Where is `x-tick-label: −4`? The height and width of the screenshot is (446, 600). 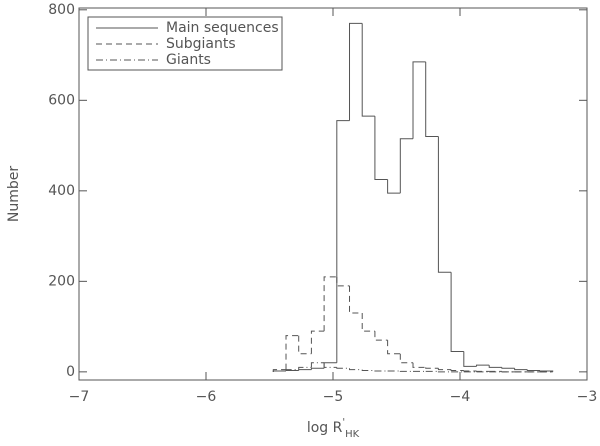 x-tick-label: −4 is located at coordinates (460, 397).